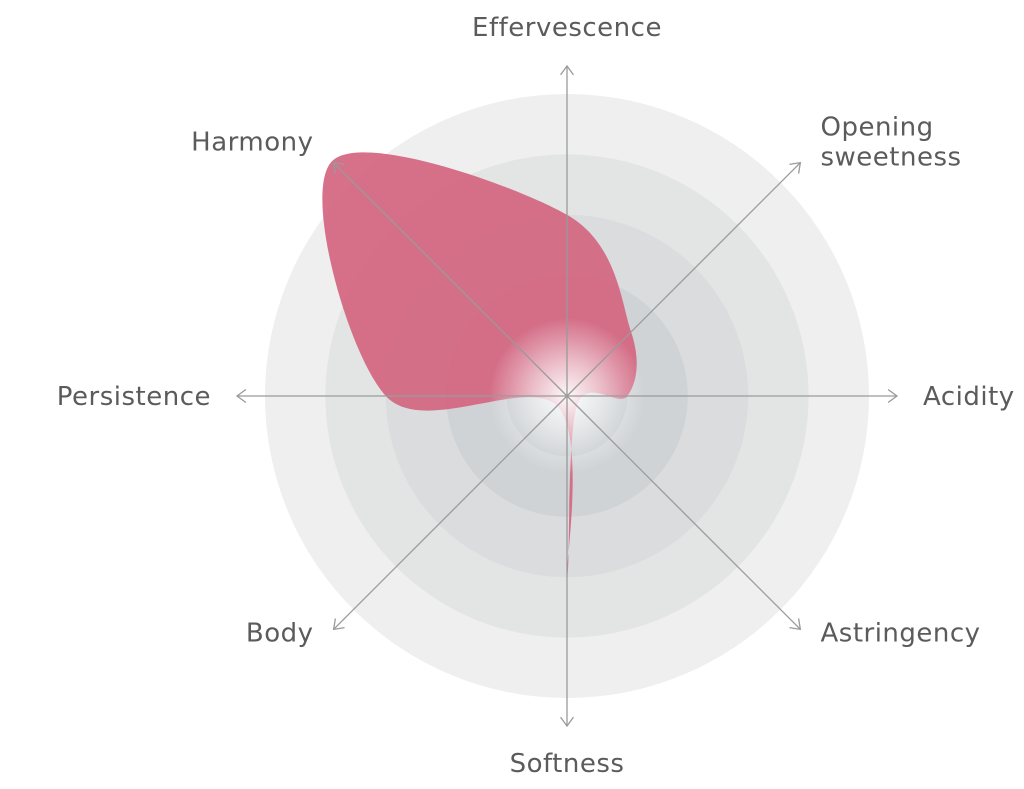  What do you see at coordinates (450, 512) in the screenshot?
I see `axis-line-body` at bounding box center [450, 512].